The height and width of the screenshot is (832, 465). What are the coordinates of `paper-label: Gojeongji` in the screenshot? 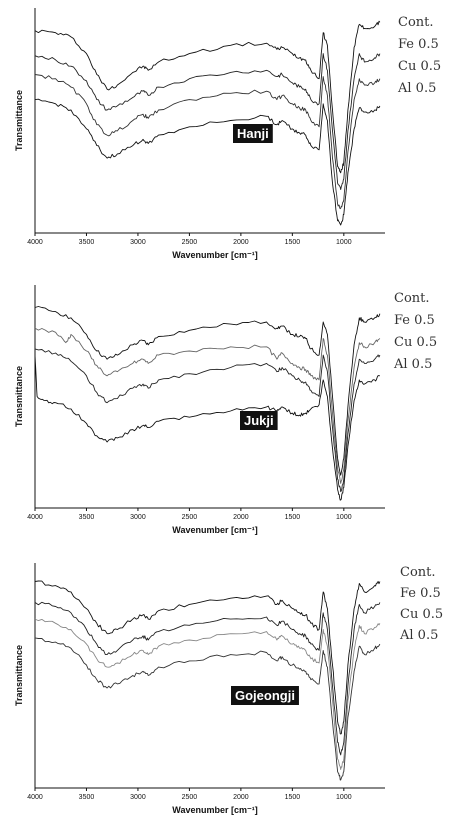 It's located at (265, 695).